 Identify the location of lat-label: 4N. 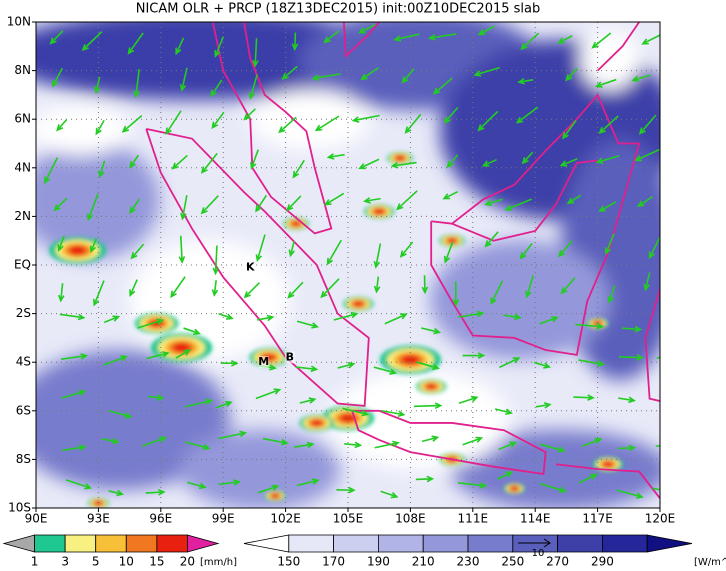
(22, 167).